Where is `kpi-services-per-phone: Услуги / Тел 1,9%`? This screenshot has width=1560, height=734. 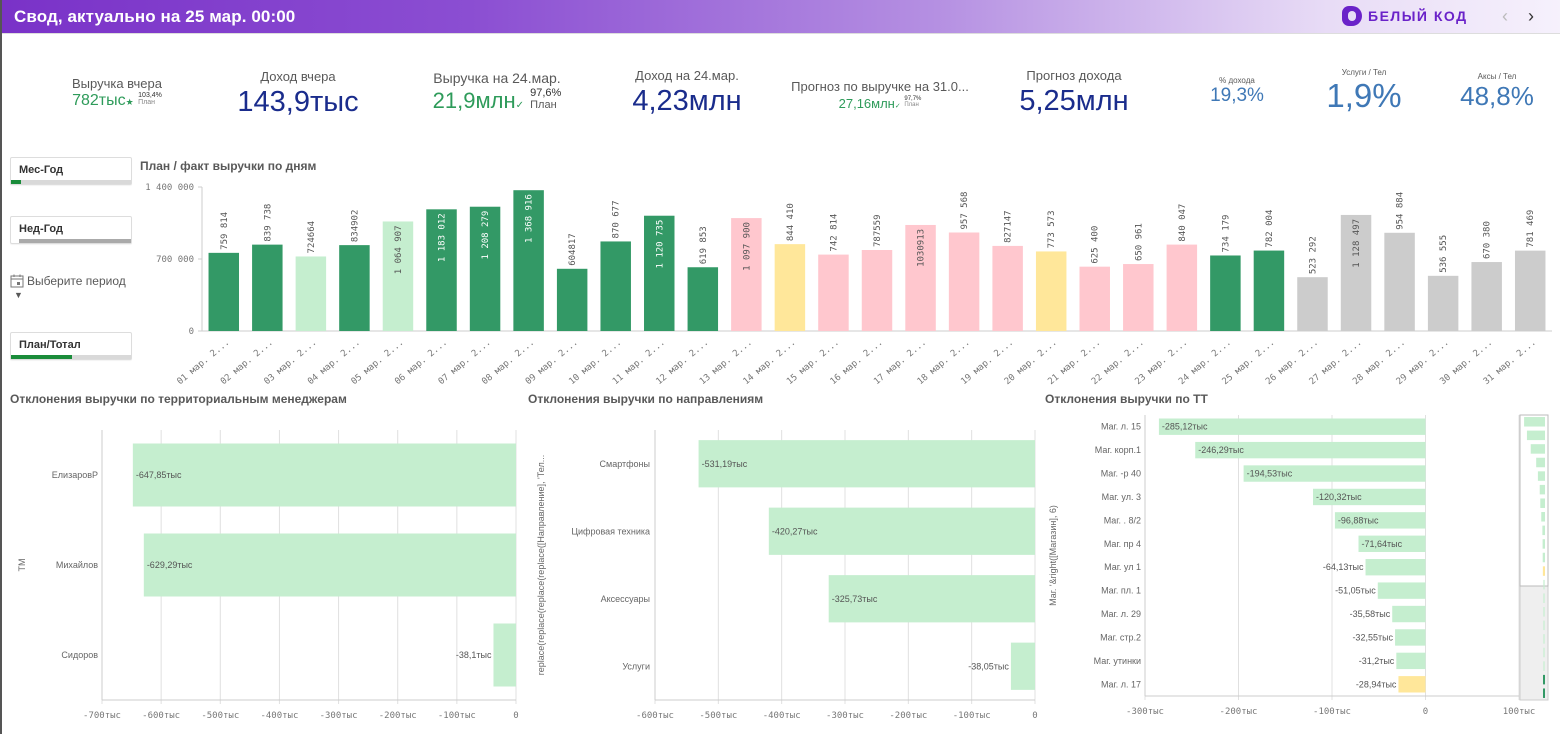 kpi-services-per-phone: Услуги / Тел 1,9% is located at coordinates (1364, 91).